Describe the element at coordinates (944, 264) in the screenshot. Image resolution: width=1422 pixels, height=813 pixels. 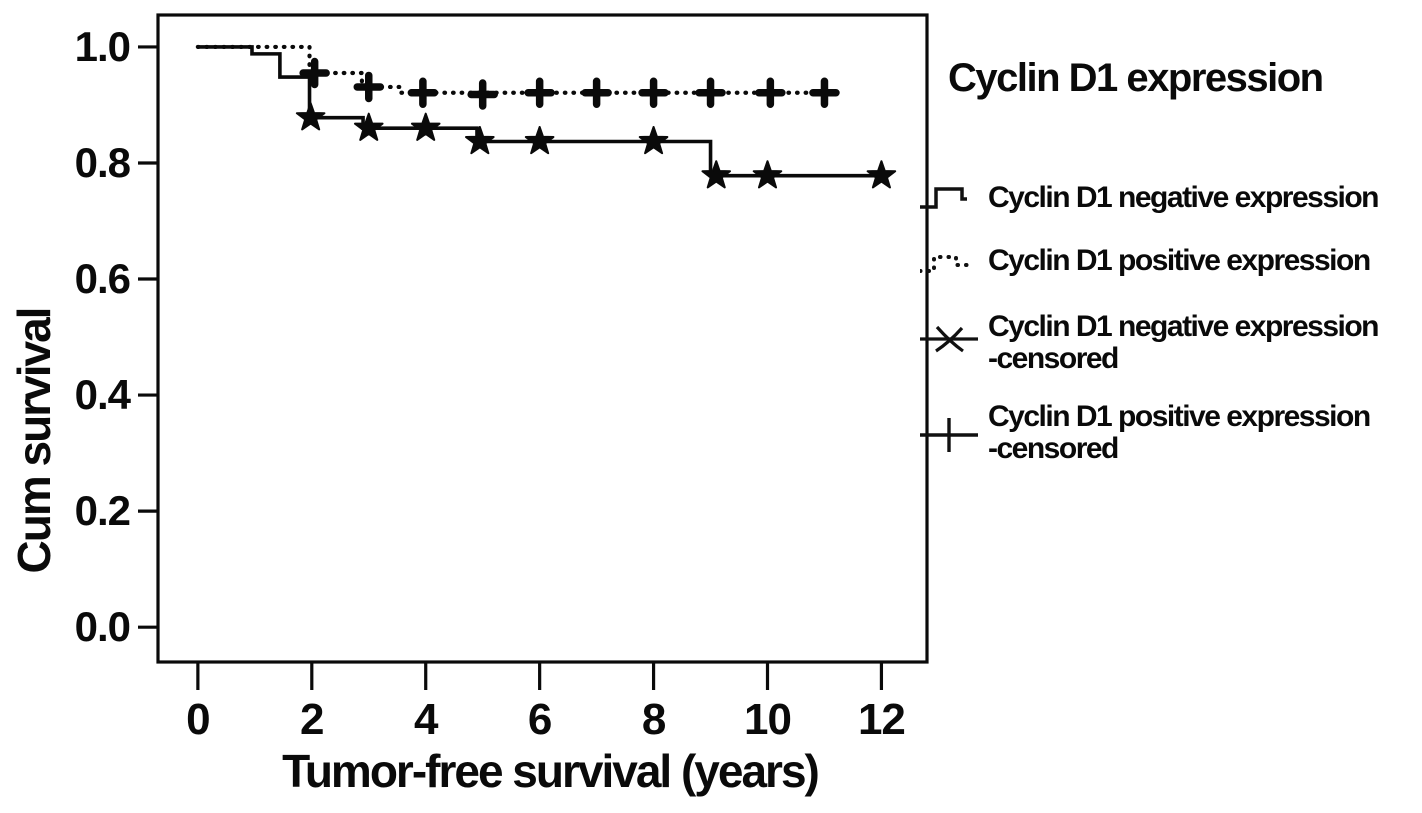
I see `dotted-step-line-icon` at that location.